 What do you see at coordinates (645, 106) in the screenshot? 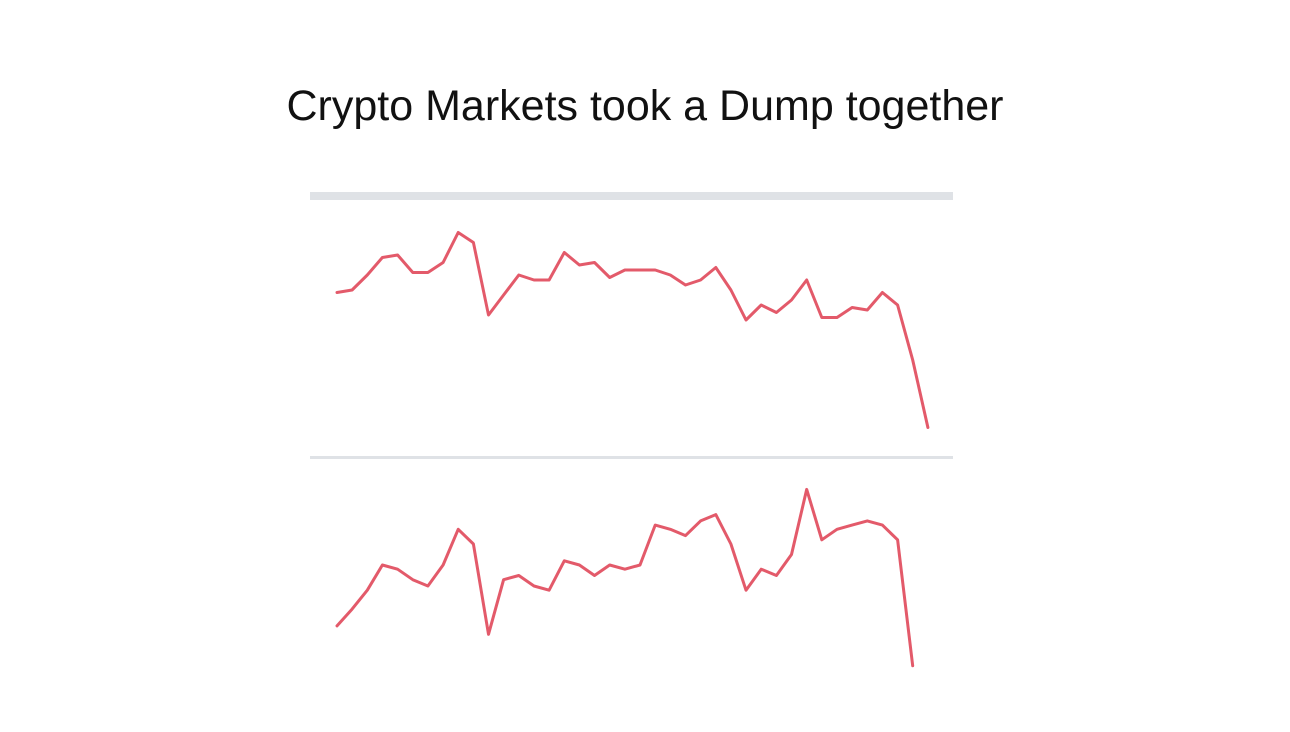
I see `slide-title: Crypto Markets took a Dump together` at bounding box center [645, 106].